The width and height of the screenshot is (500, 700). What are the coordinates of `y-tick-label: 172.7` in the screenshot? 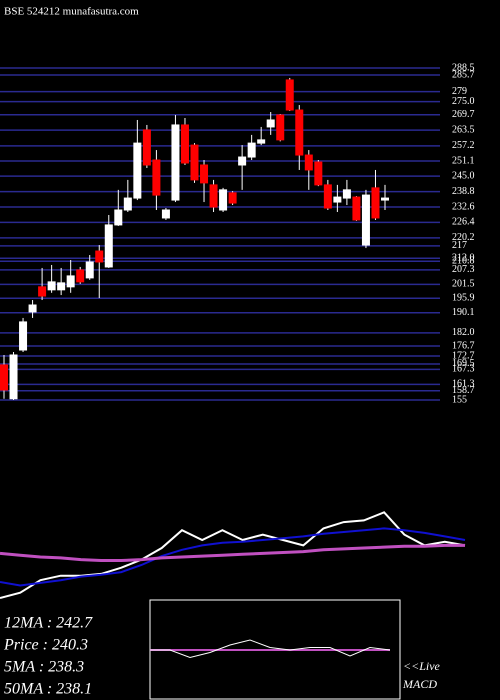 It's located at (463, 355).